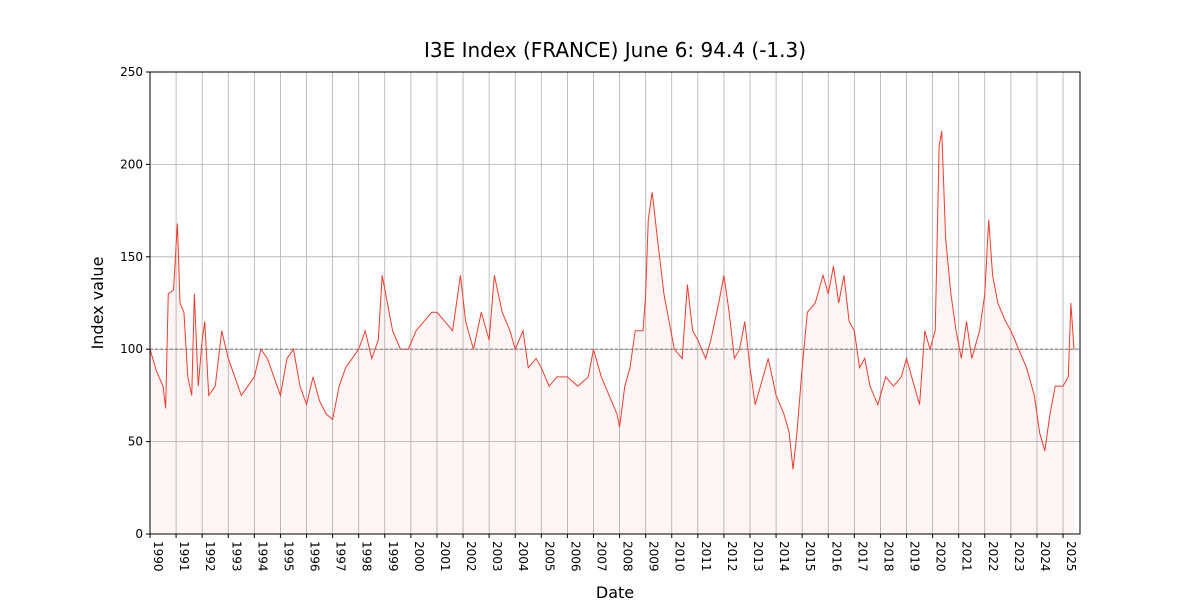  Describe the element at coordinates (836, 556) in the screenshot. I see `x-tick-label: 2016` at that location.